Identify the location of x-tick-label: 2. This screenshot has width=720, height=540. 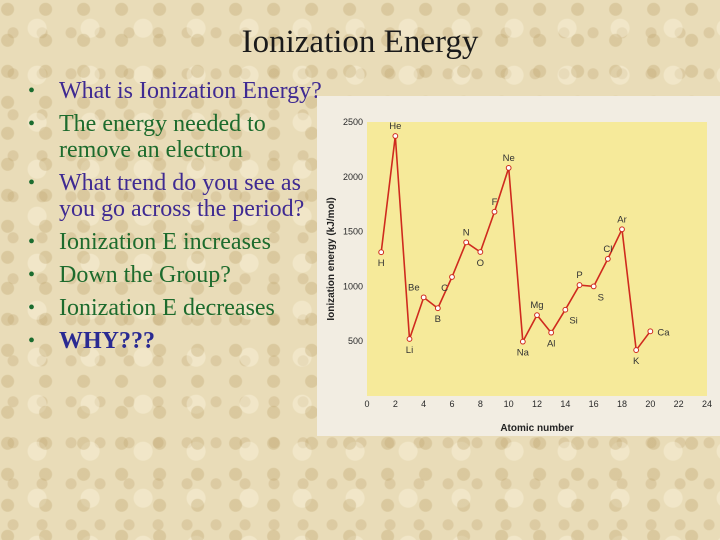
(395, 404).